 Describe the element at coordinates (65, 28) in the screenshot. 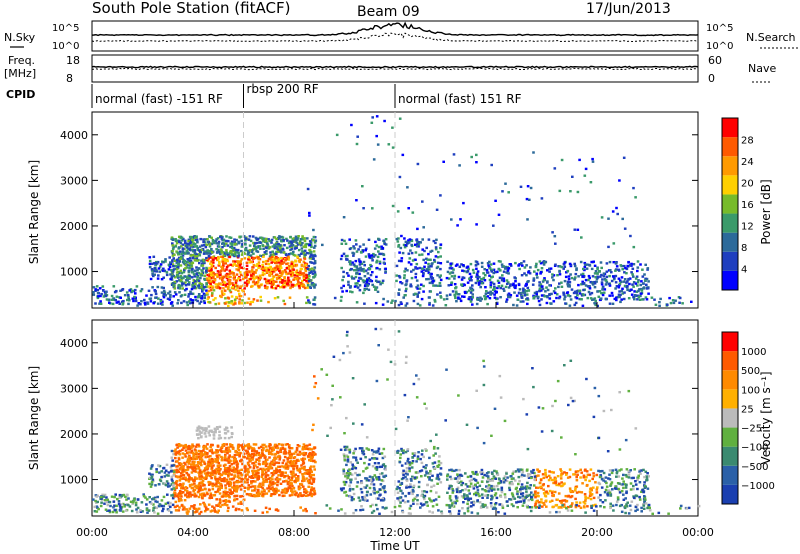

I see `noise-left-top-tick: 10^5` at that location.